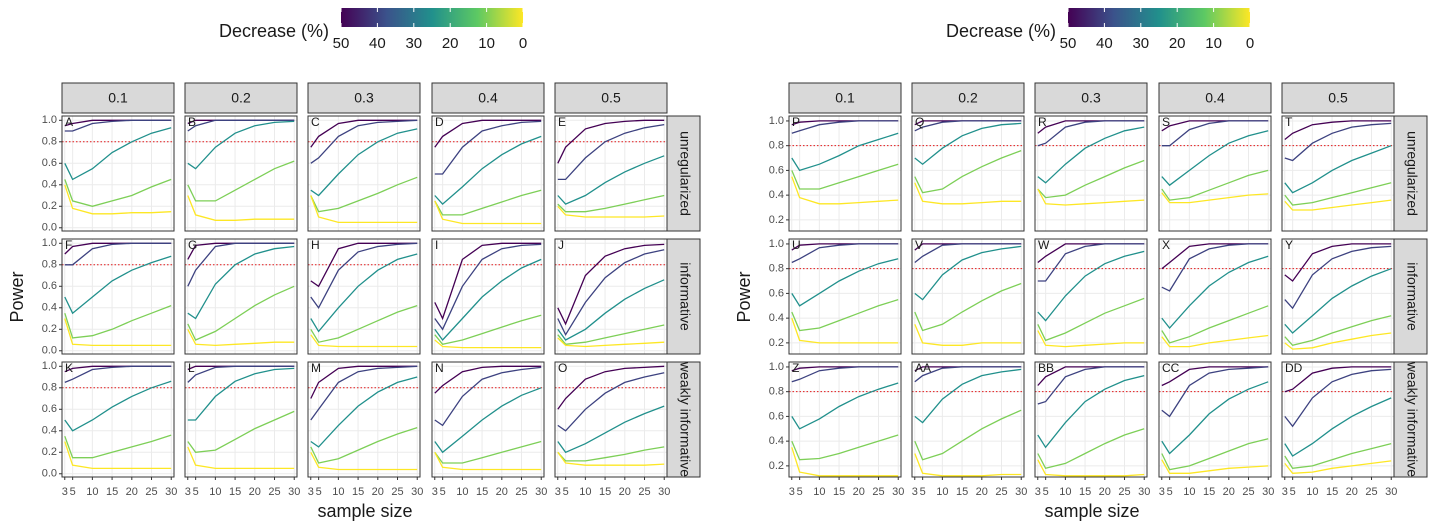 This screenshot has height=524, width=1451. I want to click on panel-label: C, so click(315, 122).